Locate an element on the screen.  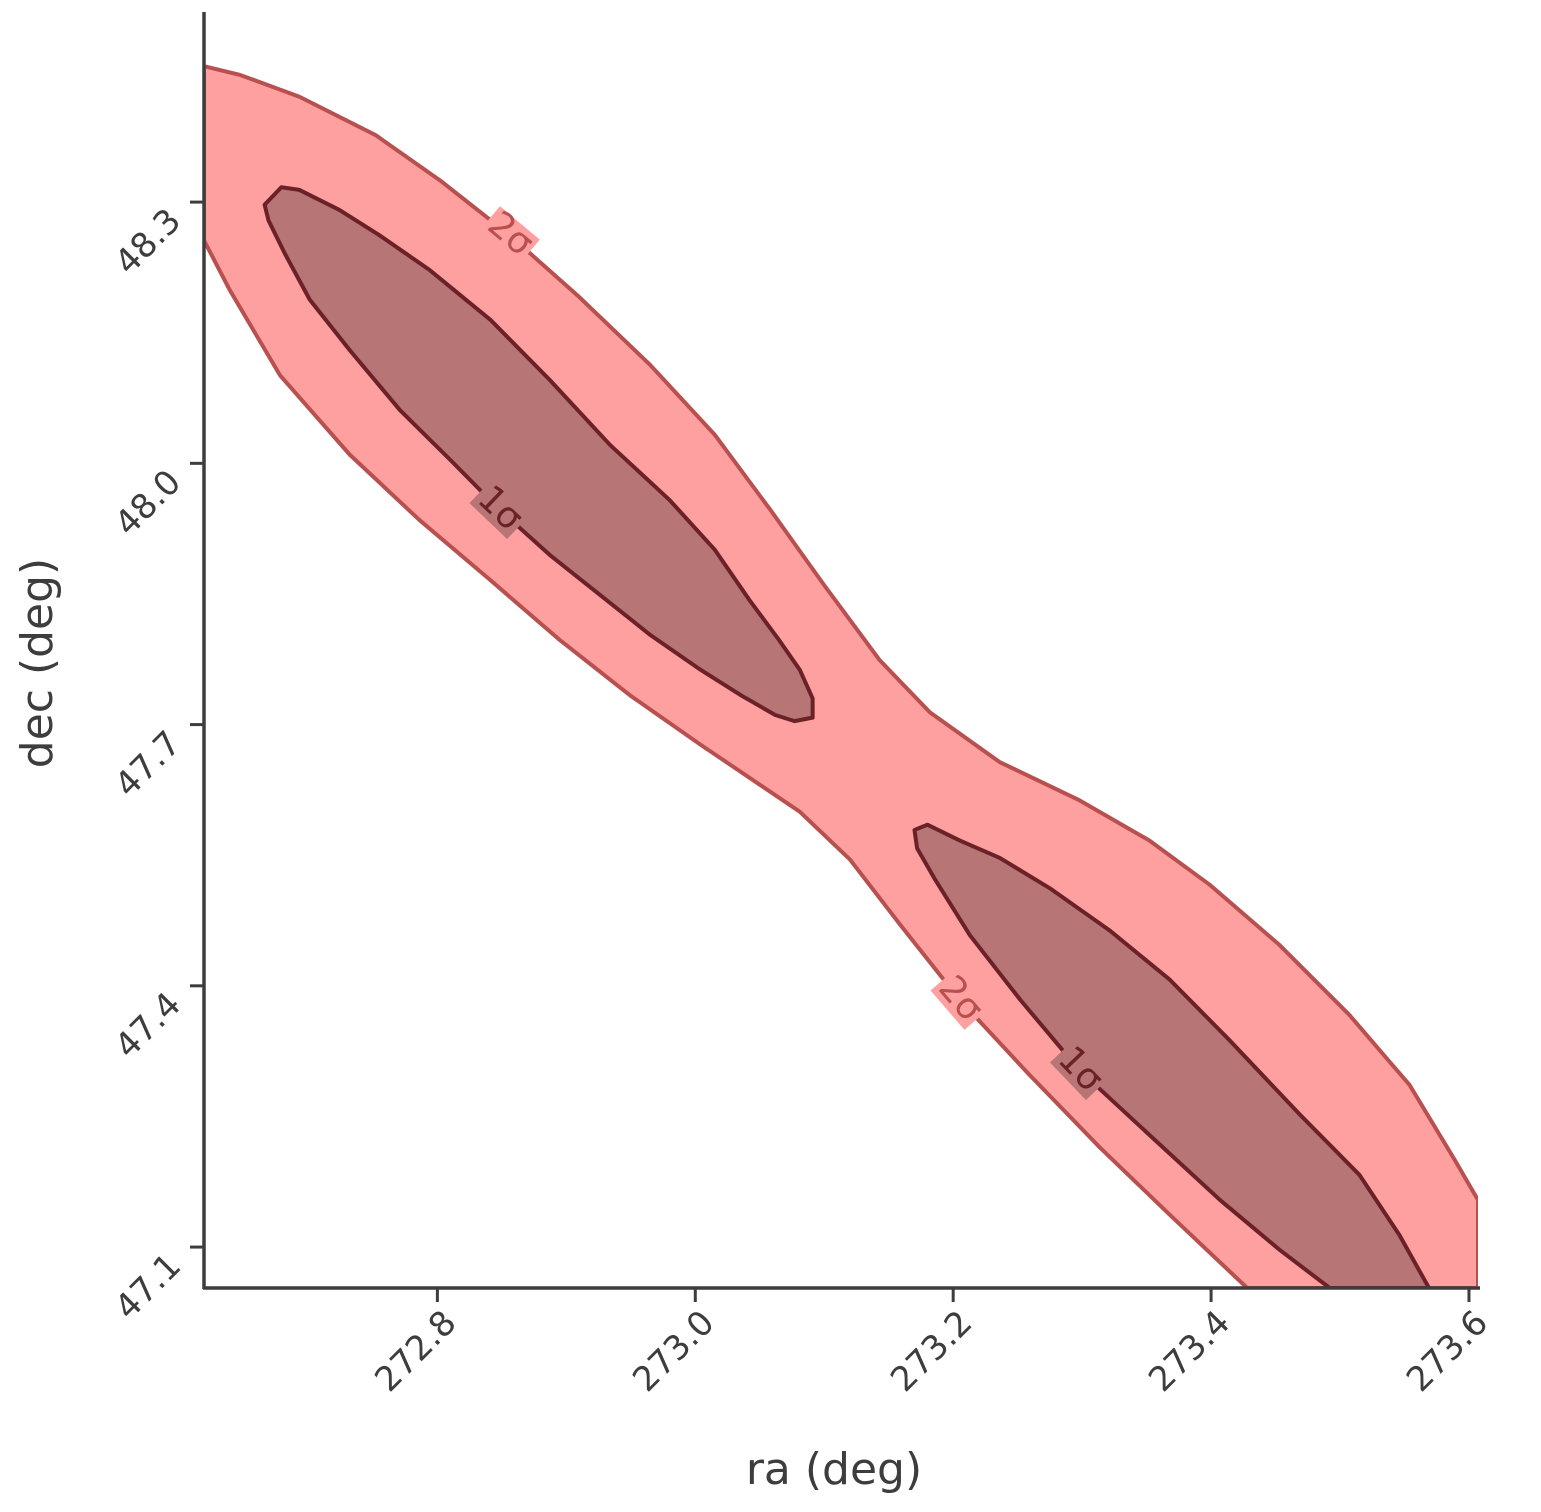
y-tick-label: 48.3 is located at coordinates (148, 242).